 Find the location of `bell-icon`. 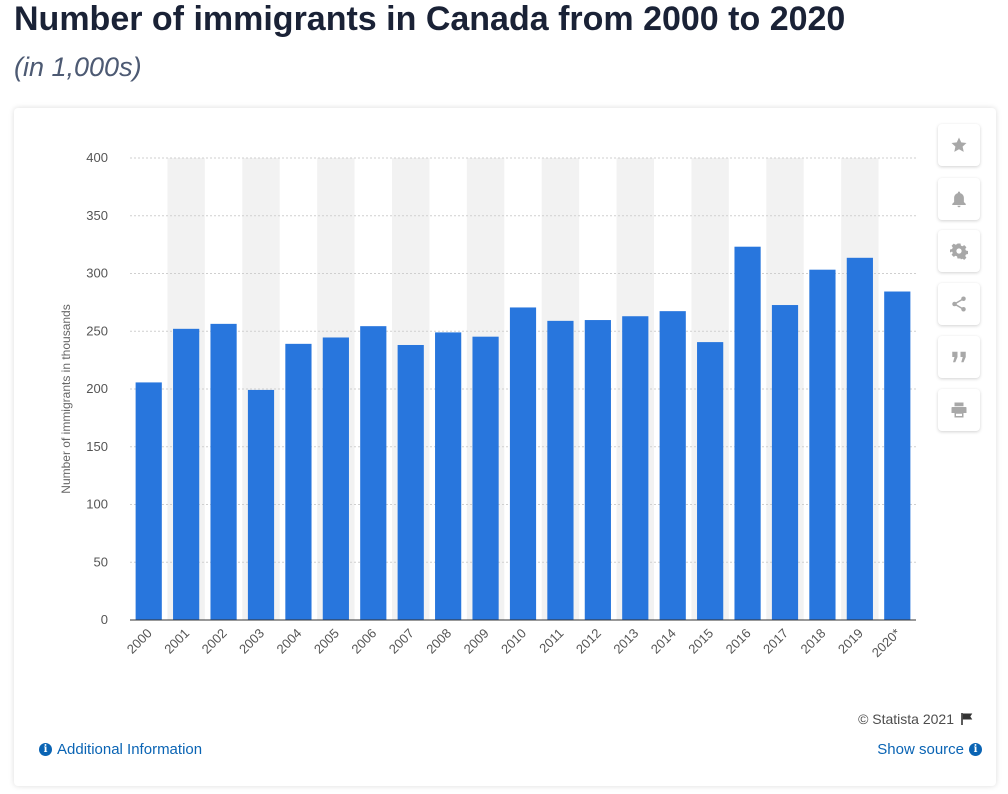

bell-icon is located at coordinates (959, 199).